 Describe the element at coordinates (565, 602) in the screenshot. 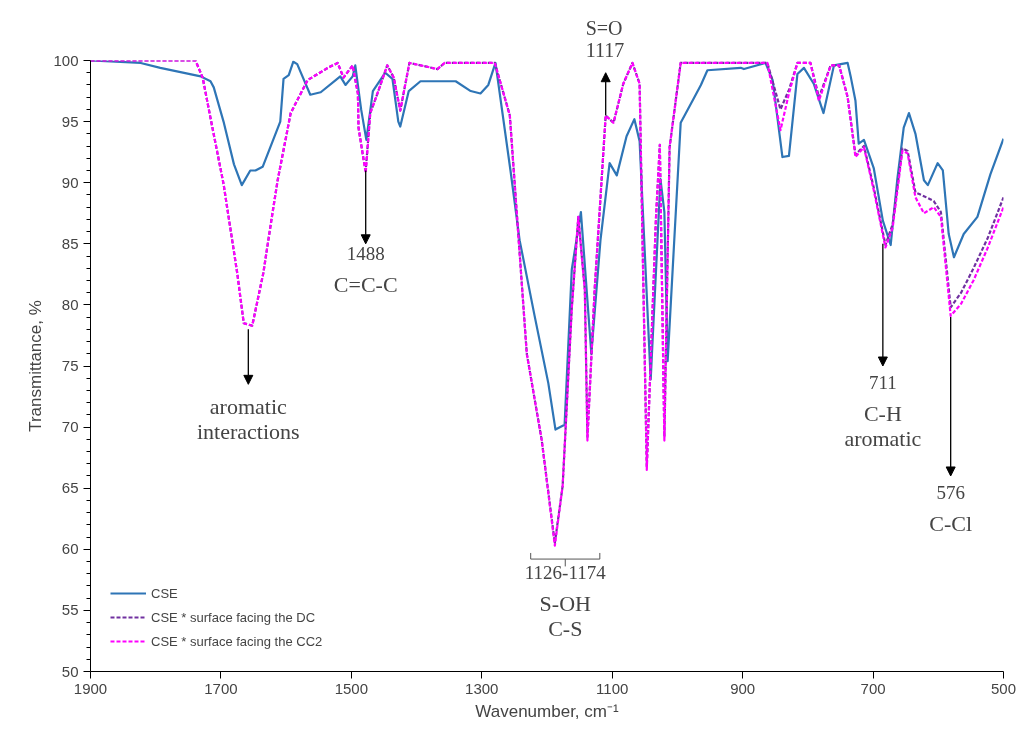

I see `annotation: 1126-1174 S-OH C-S` at that location.